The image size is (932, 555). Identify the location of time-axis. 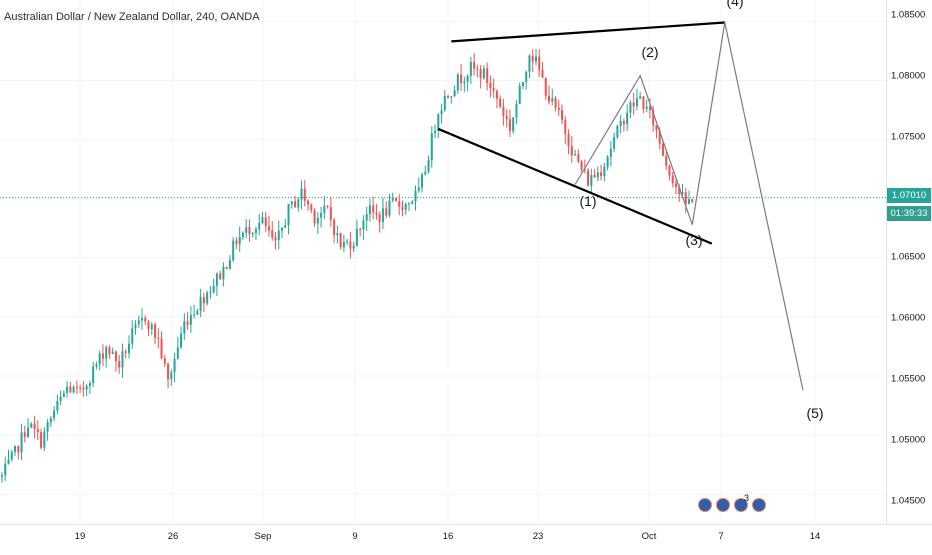
(466, 537).